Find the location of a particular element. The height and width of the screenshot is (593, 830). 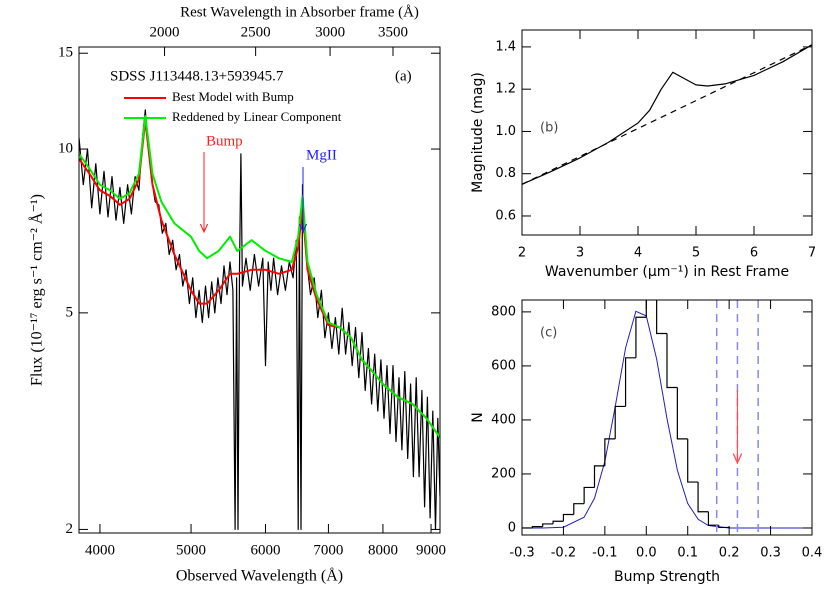

panel-title: SDSS J113448.13+593945.7 is located at coordinates (197, 76).